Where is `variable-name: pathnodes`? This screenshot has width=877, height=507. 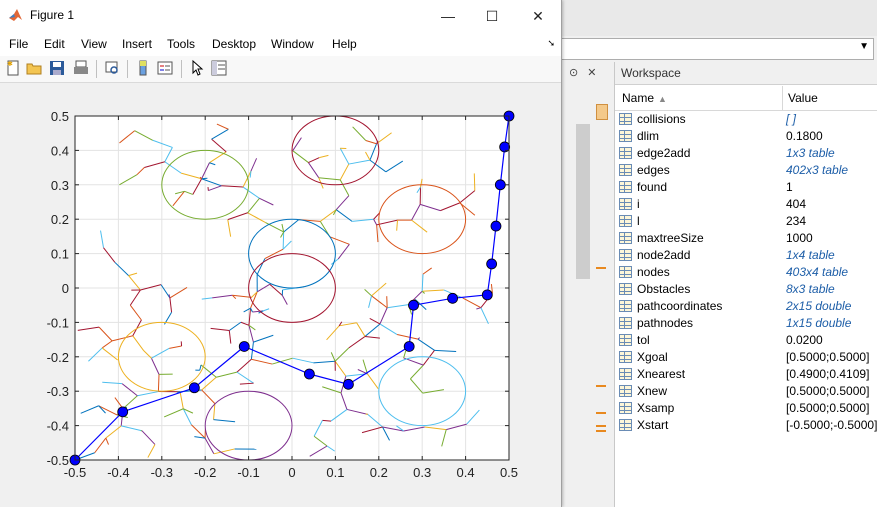
variable-name: pathnodes is located at coordinates (665, 323).